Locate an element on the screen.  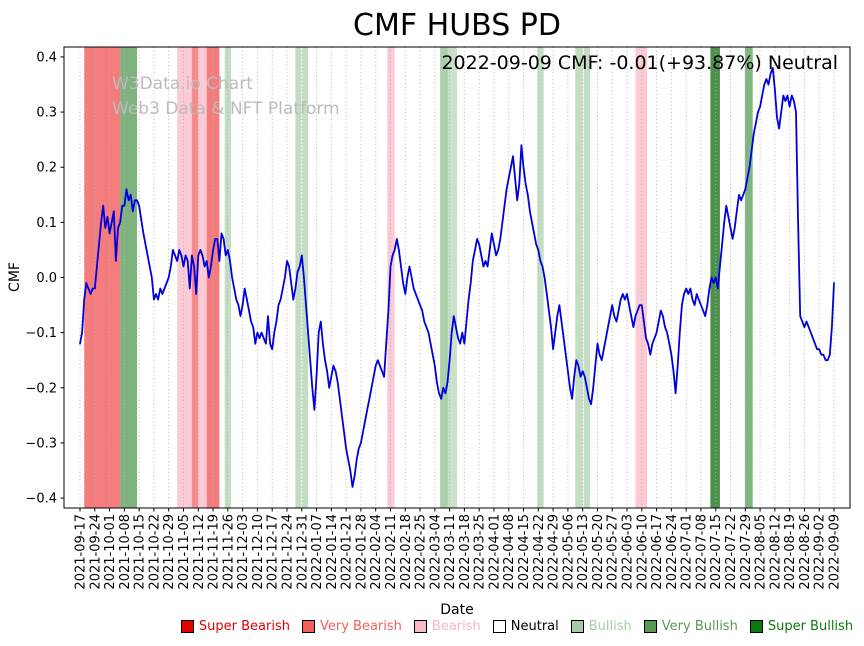
x-tick-label: 2022-07-22 is located at coordinates (731, 552).